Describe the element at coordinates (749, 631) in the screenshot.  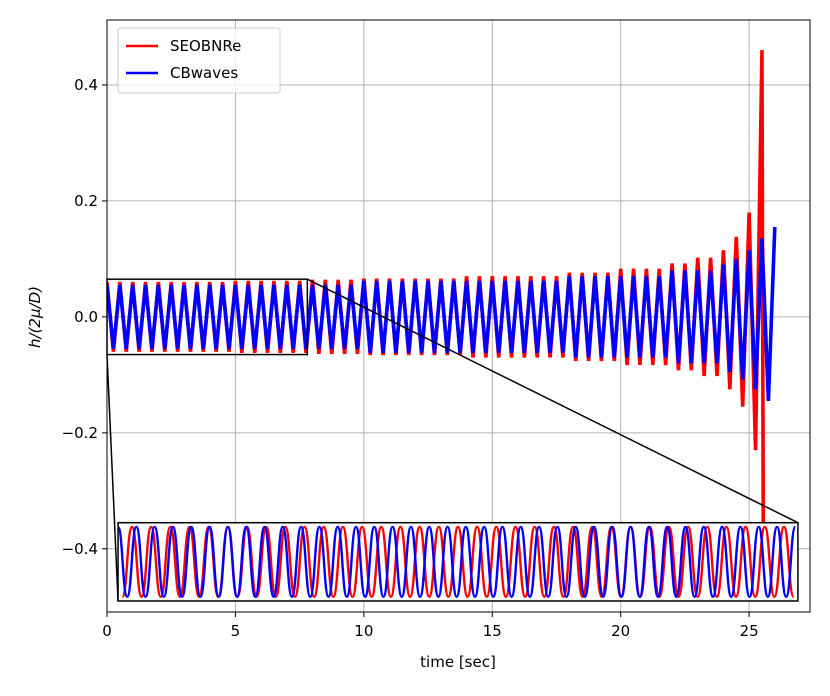
I see `x-tick-label: 25` at that location.